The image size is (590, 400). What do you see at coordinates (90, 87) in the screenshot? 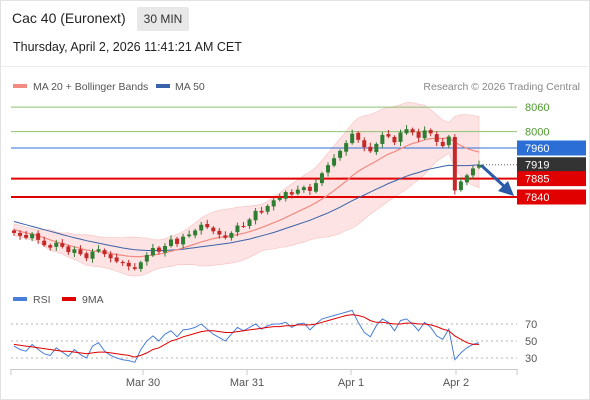
I see `ma20-legend-label: MA 20 + Bollinger Bands` at bounding box center [90, 87].